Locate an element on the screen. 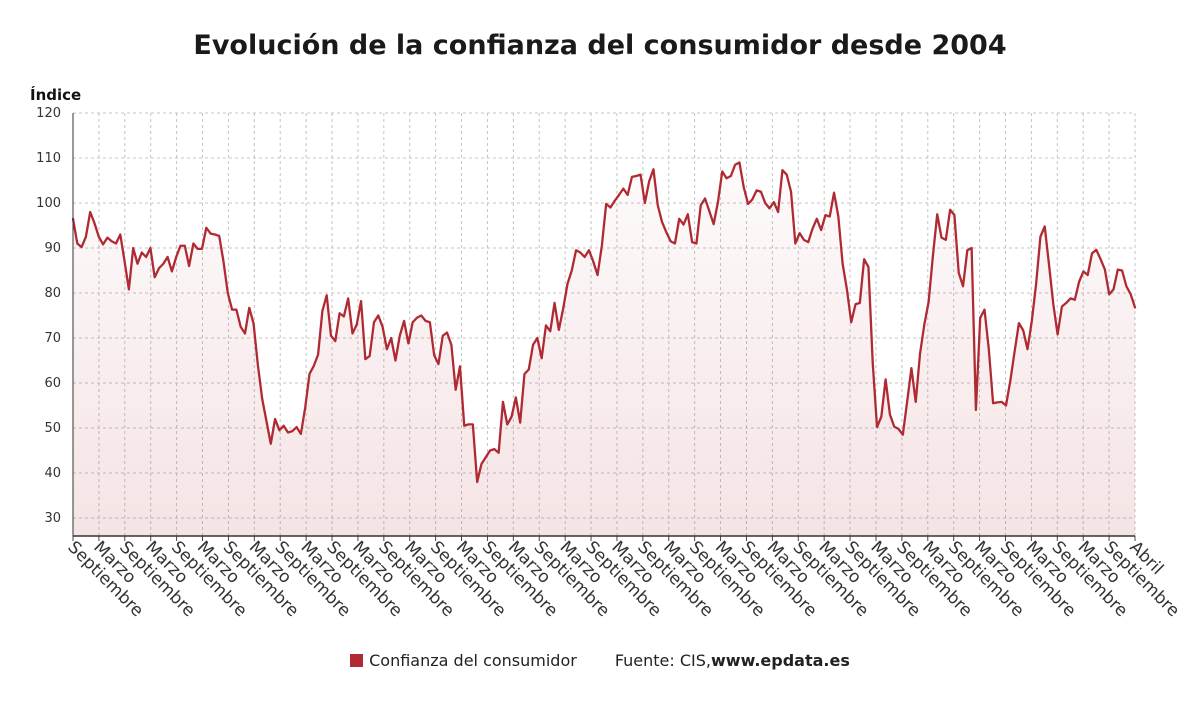 The width and height of the screenshot is (1200, 705). y-tick-label: 120 is located at coordinates (48, 113).